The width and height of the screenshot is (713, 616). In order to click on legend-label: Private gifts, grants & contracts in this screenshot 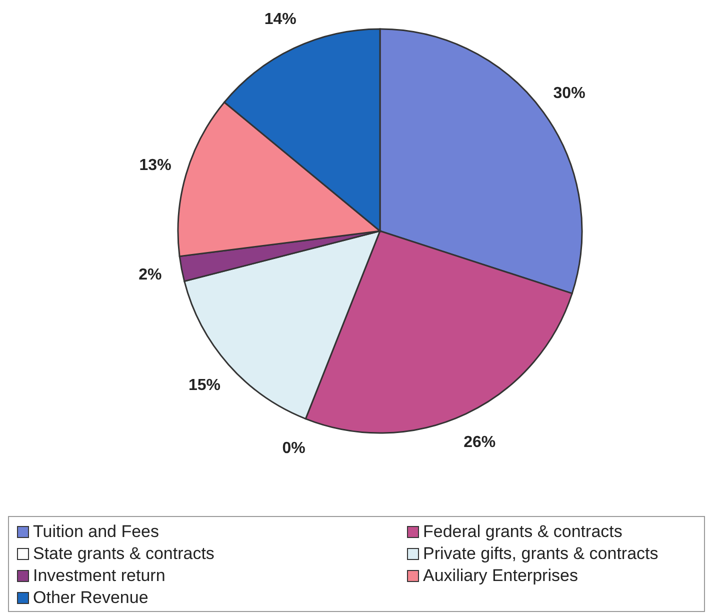, I will do `click(540, 554)`.